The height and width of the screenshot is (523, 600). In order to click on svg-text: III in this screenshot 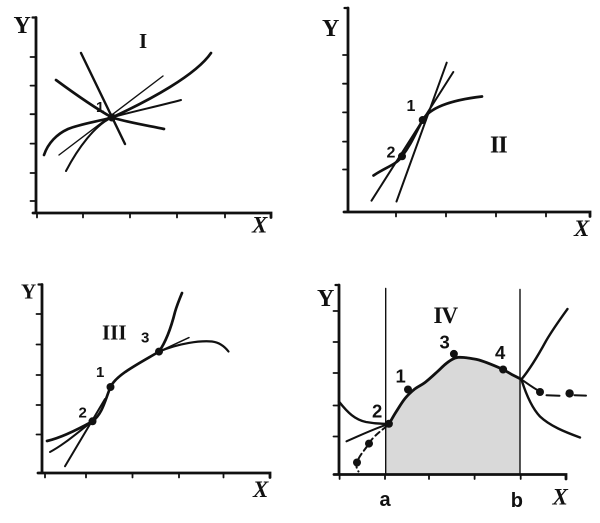, I will do `click(114, 333)`.